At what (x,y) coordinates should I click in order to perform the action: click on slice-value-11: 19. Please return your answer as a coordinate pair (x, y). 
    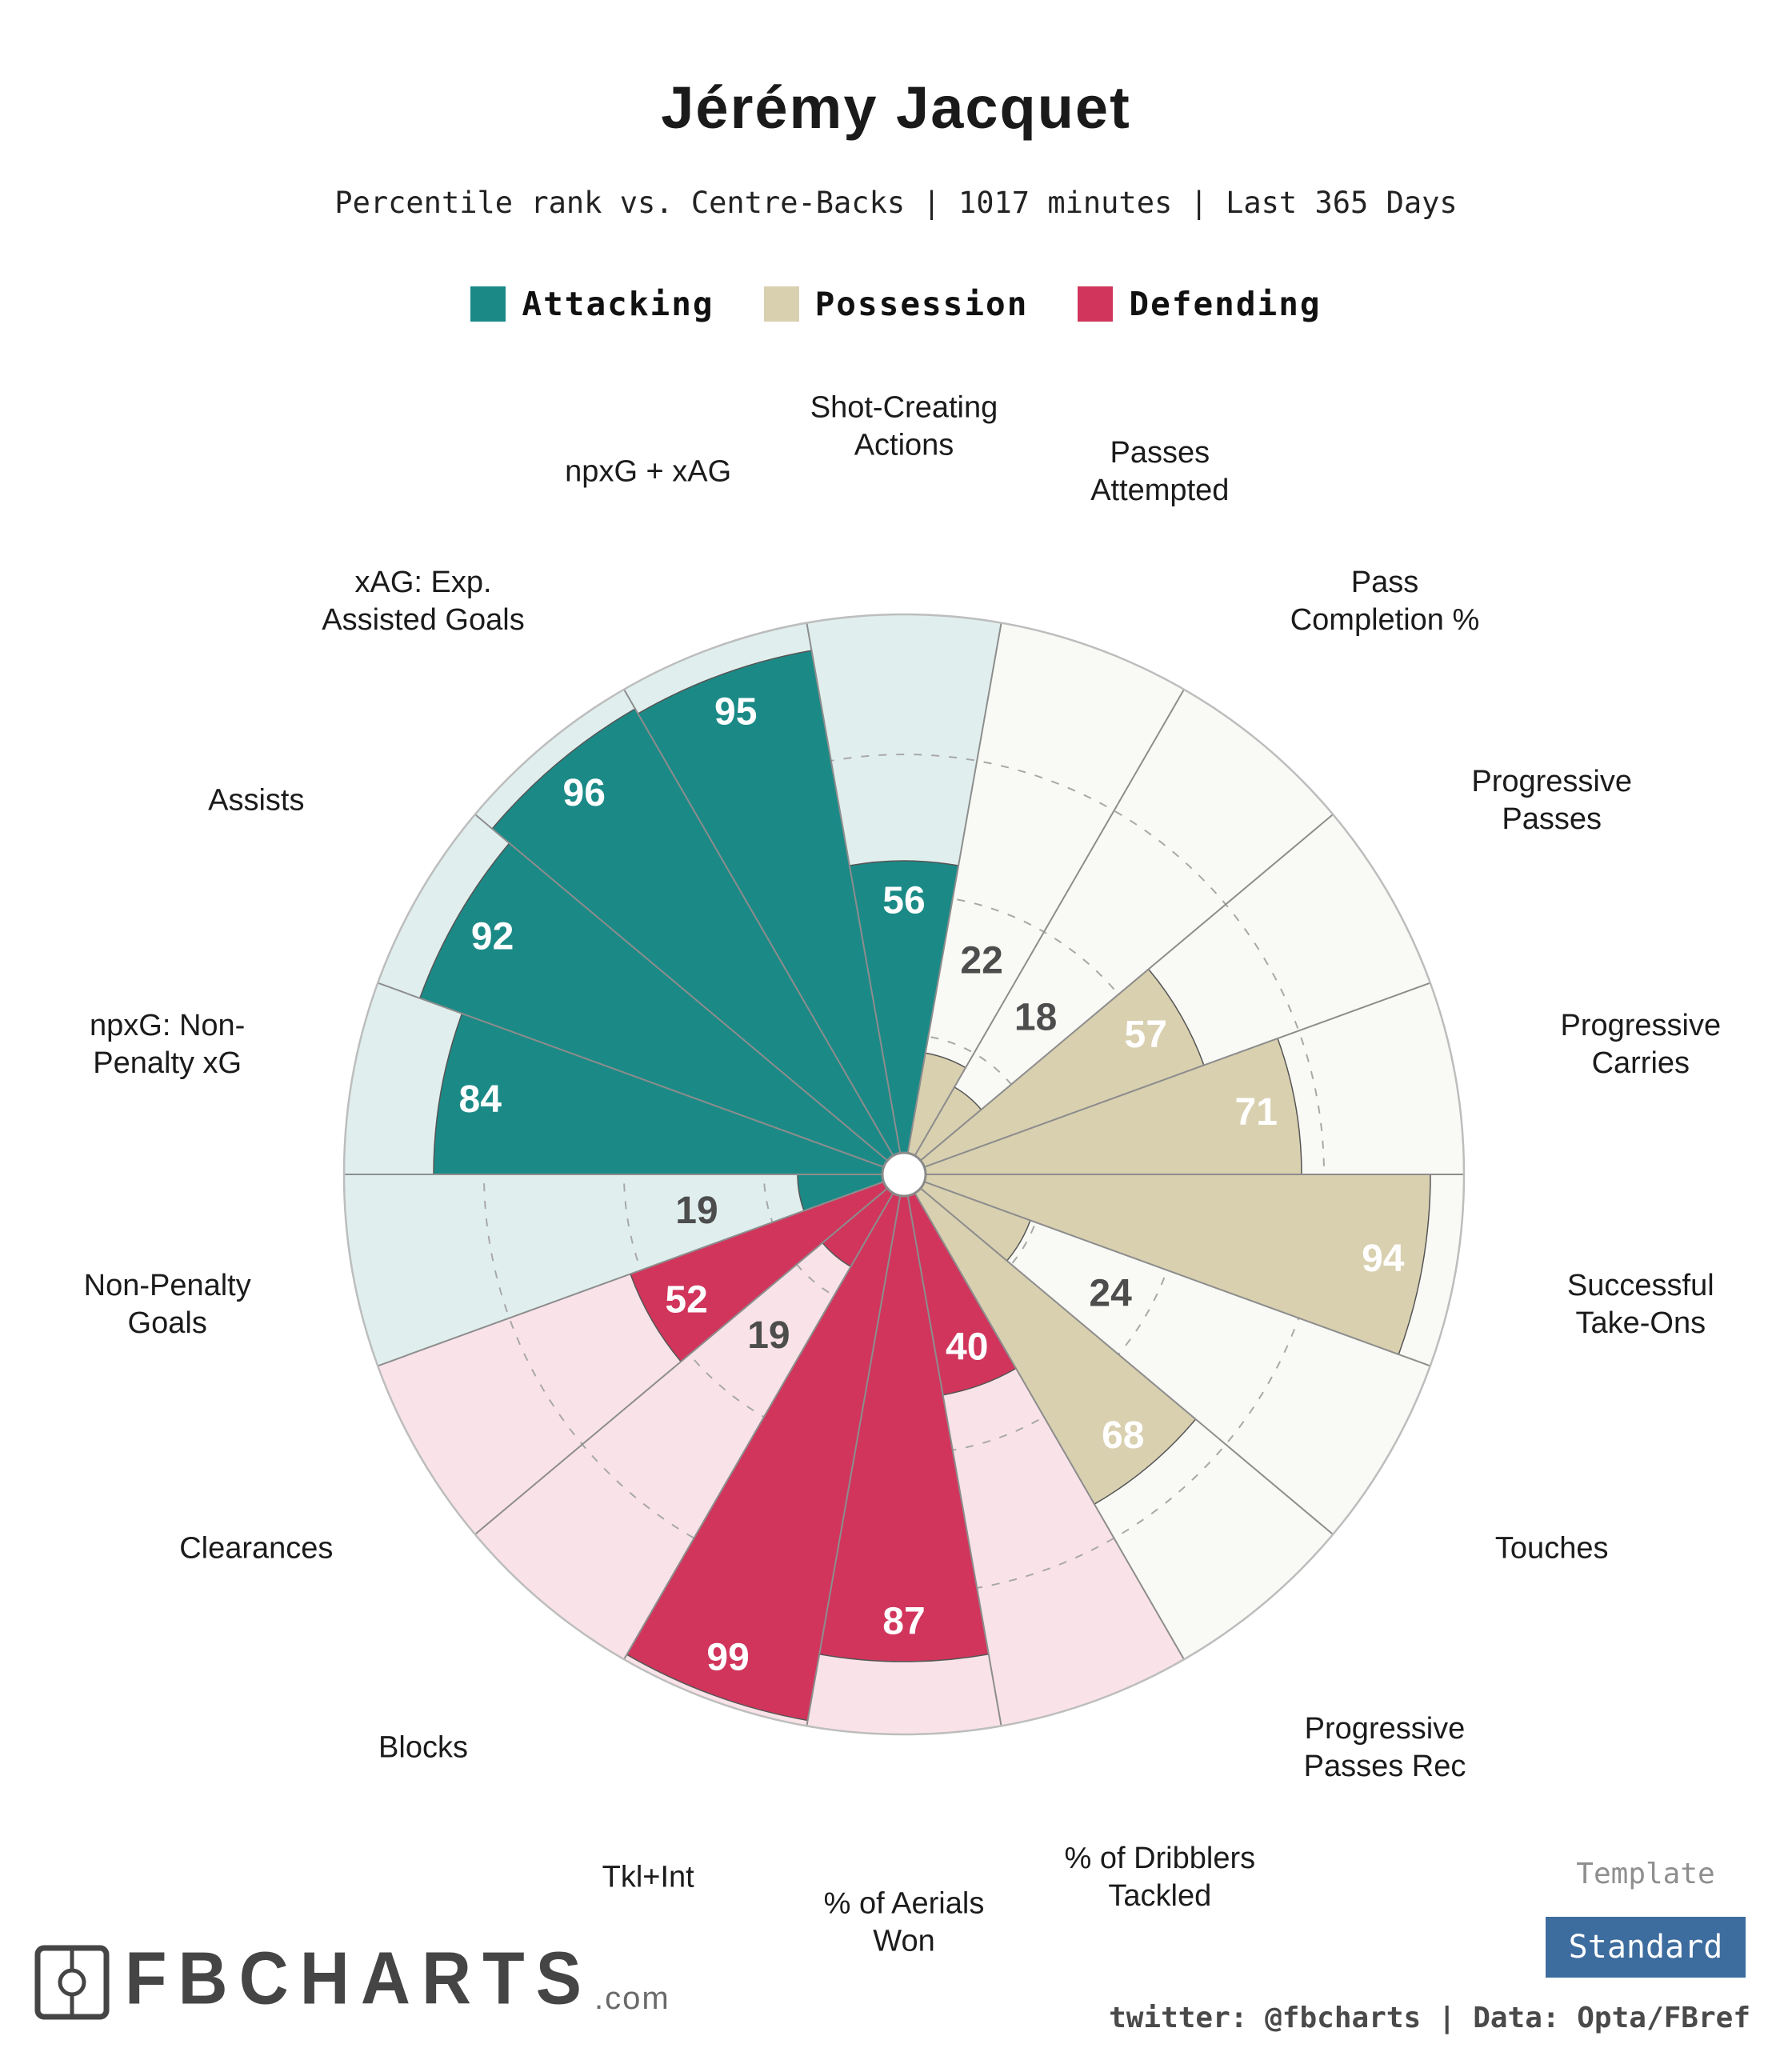
    Looking at the image, I should click on (768, 1335).